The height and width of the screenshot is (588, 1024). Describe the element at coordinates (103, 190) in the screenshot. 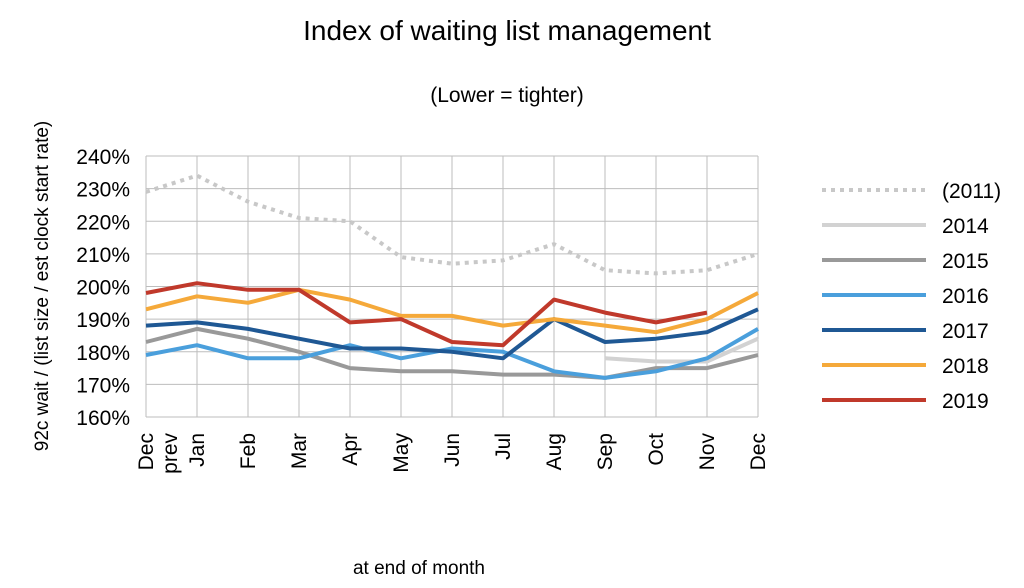

I see `y-tick-label: 230%` at that location.